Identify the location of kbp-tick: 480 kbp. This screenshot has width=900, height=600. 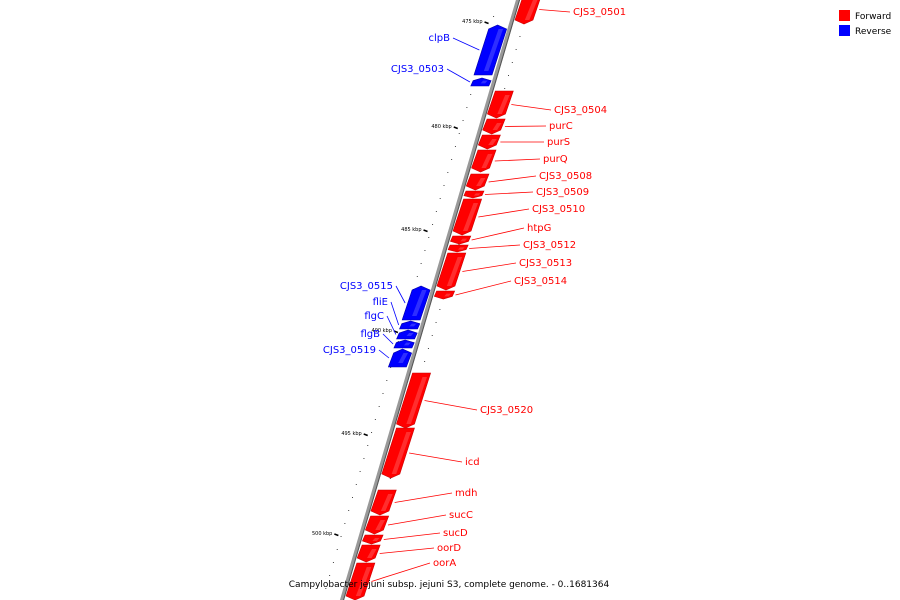
(445, 127).